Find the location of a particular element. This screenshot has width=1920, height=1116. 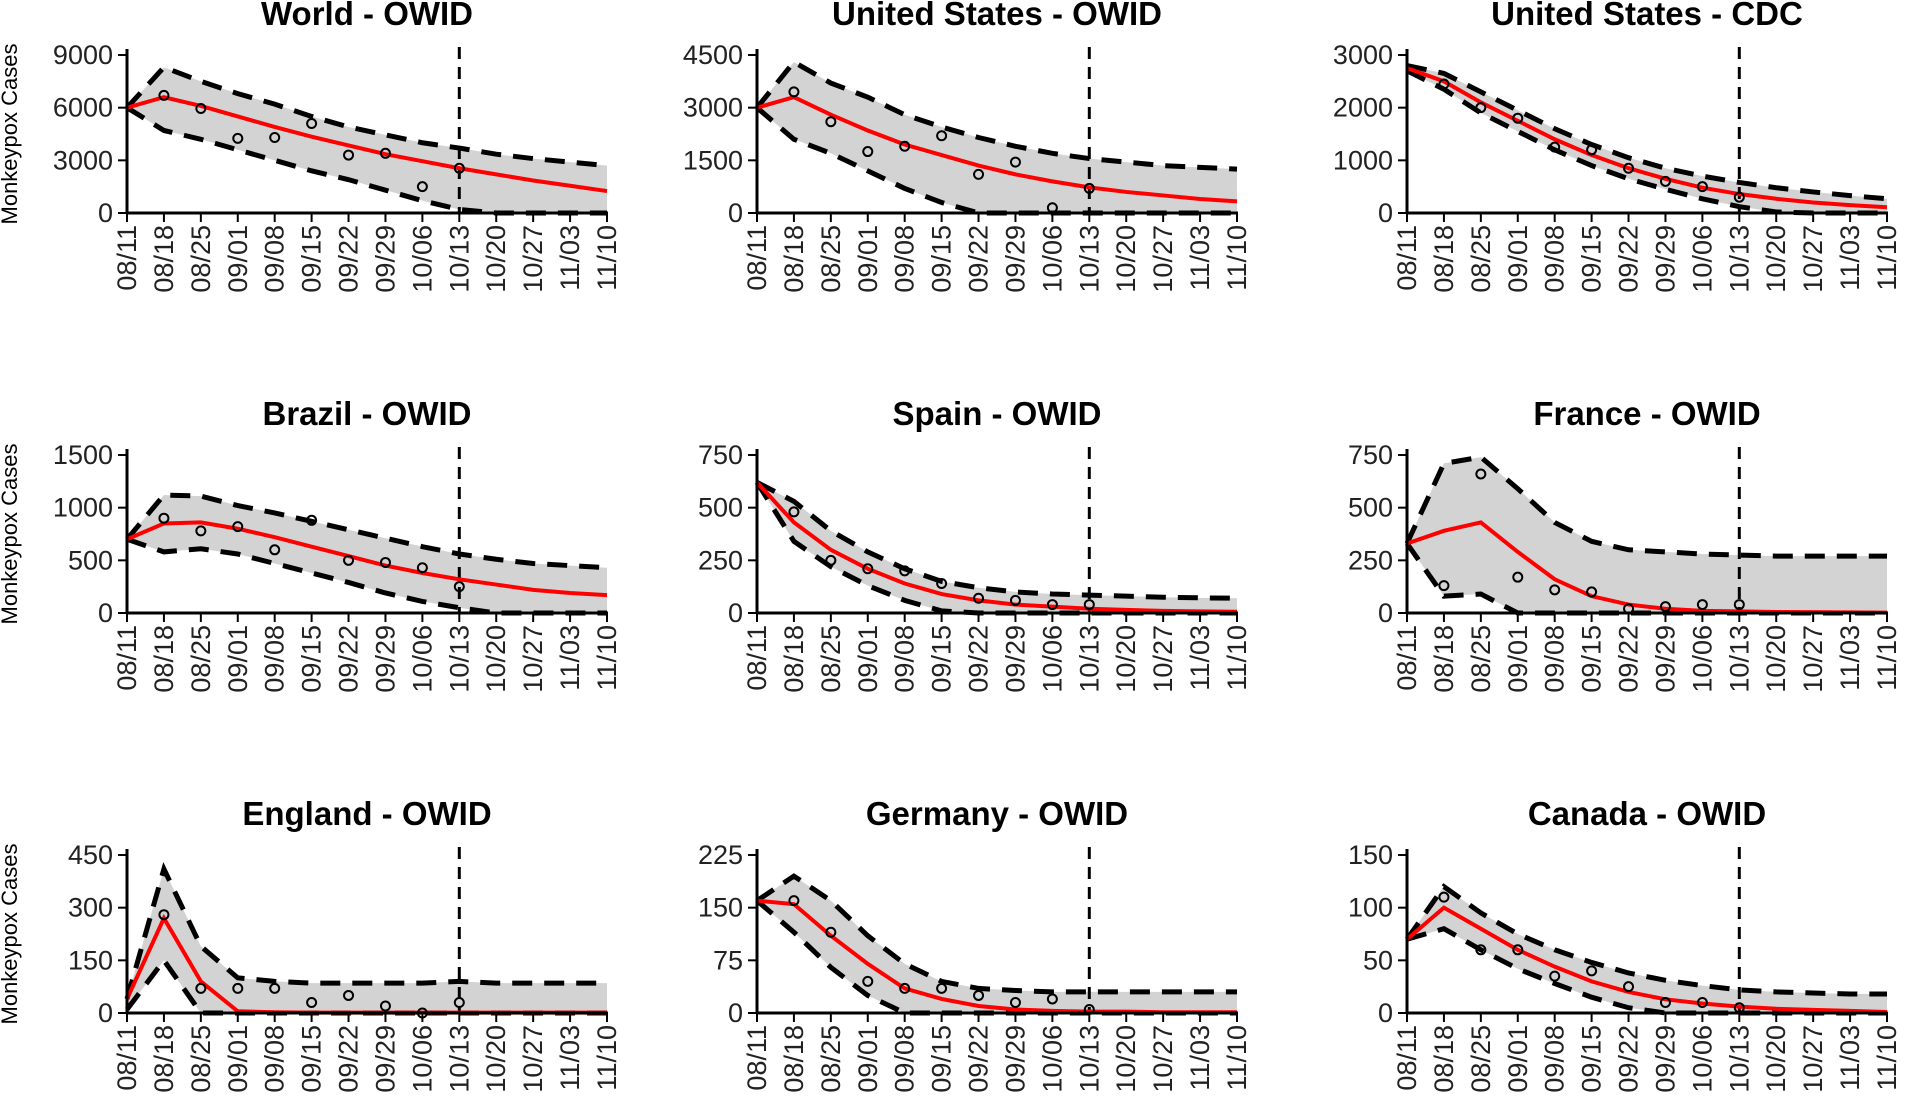

panel-title: Spain - OWID is located at coordinates (997, 413).